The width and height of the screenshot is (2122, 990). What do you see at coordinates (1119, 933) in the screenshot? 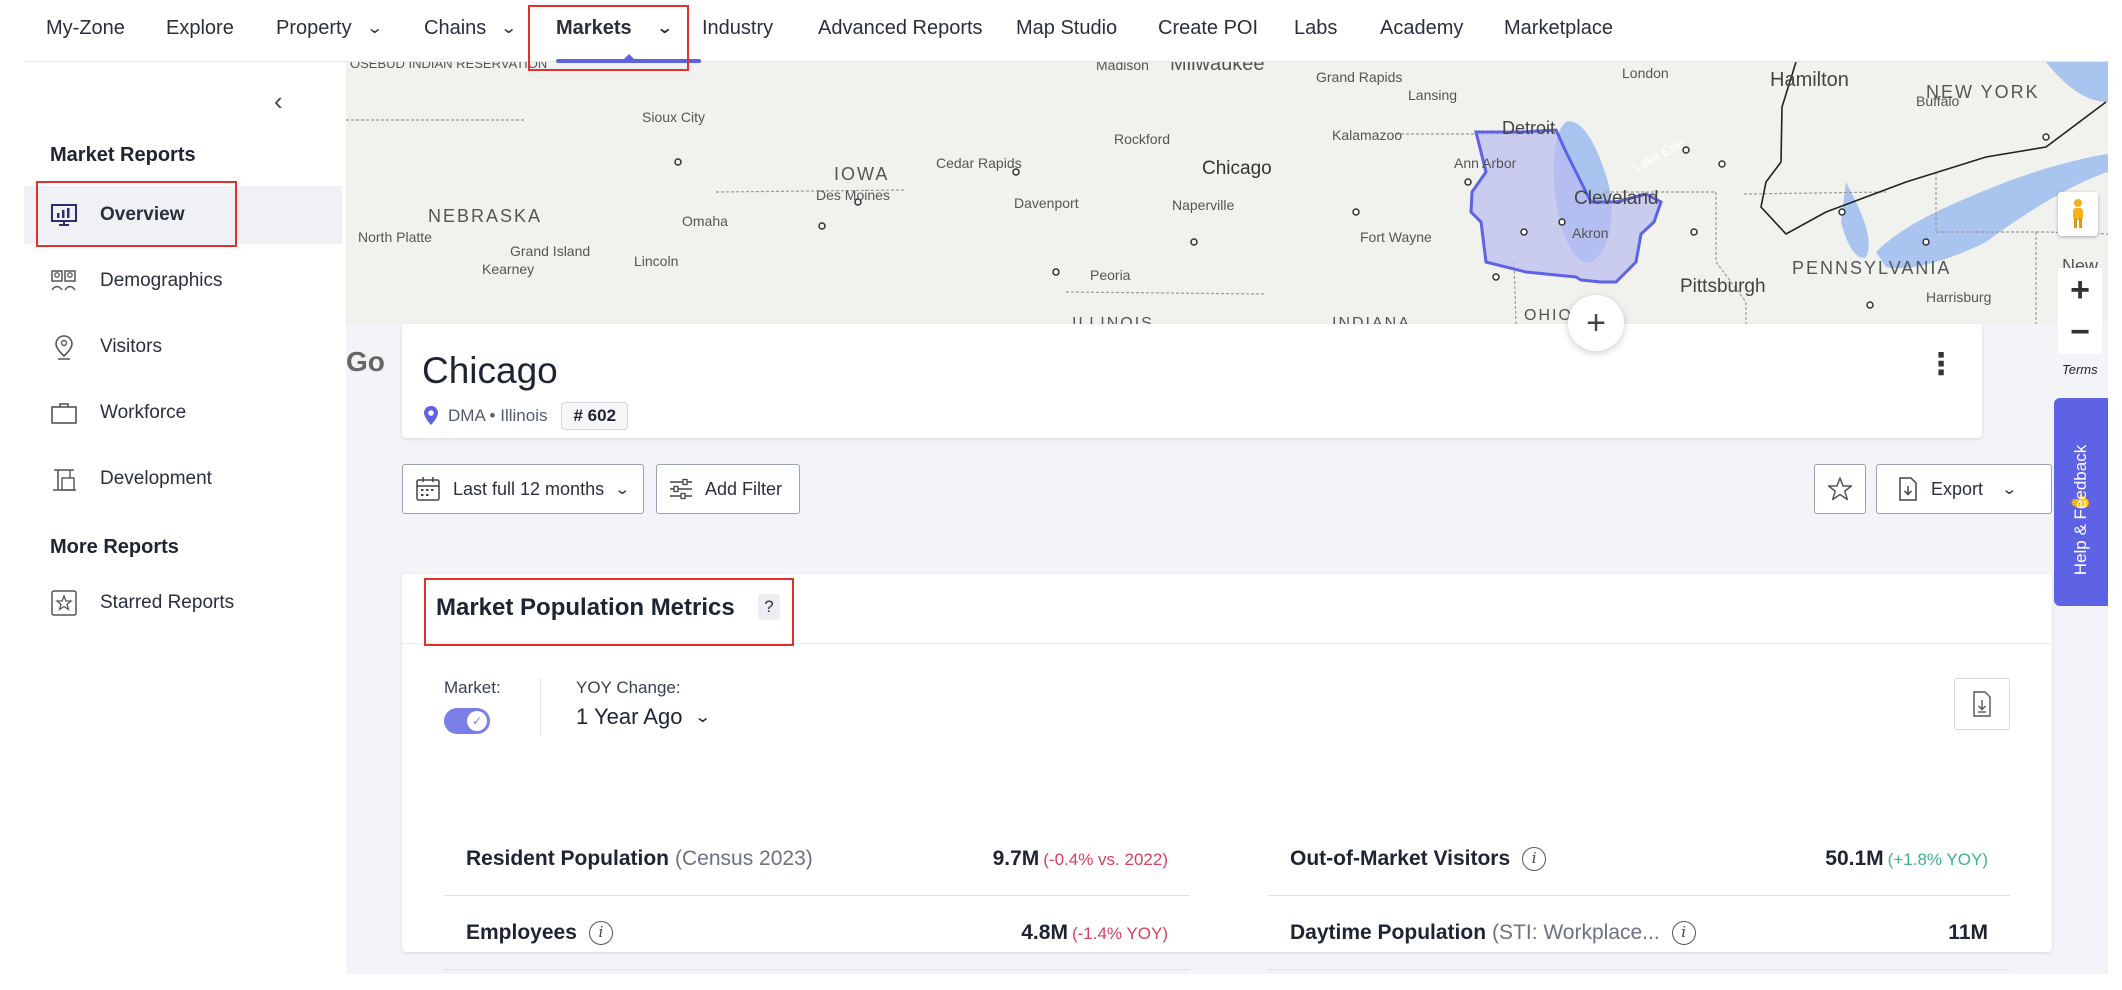
I see `metric-change: (-1.4% YOY)` at bounding box center [1119, 933].